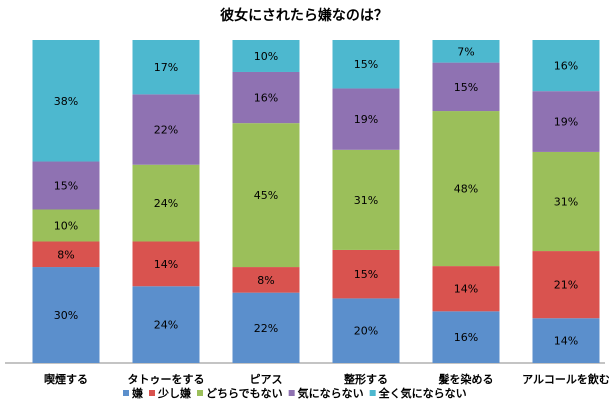 This screenshot has width=609, height=408. I want to click on data-label-1-1: 14%, so click(166, 264).